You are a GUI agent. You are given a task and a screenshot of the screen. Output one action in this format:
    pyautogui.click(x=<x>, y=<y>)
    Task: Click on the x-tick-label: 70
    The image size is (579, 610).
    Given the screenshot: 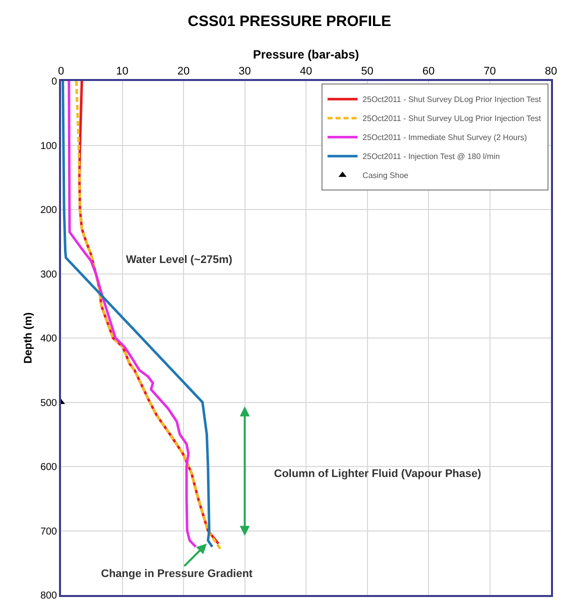 What is the action you would take?
    pyautogui.click(x=490, y=72)
    